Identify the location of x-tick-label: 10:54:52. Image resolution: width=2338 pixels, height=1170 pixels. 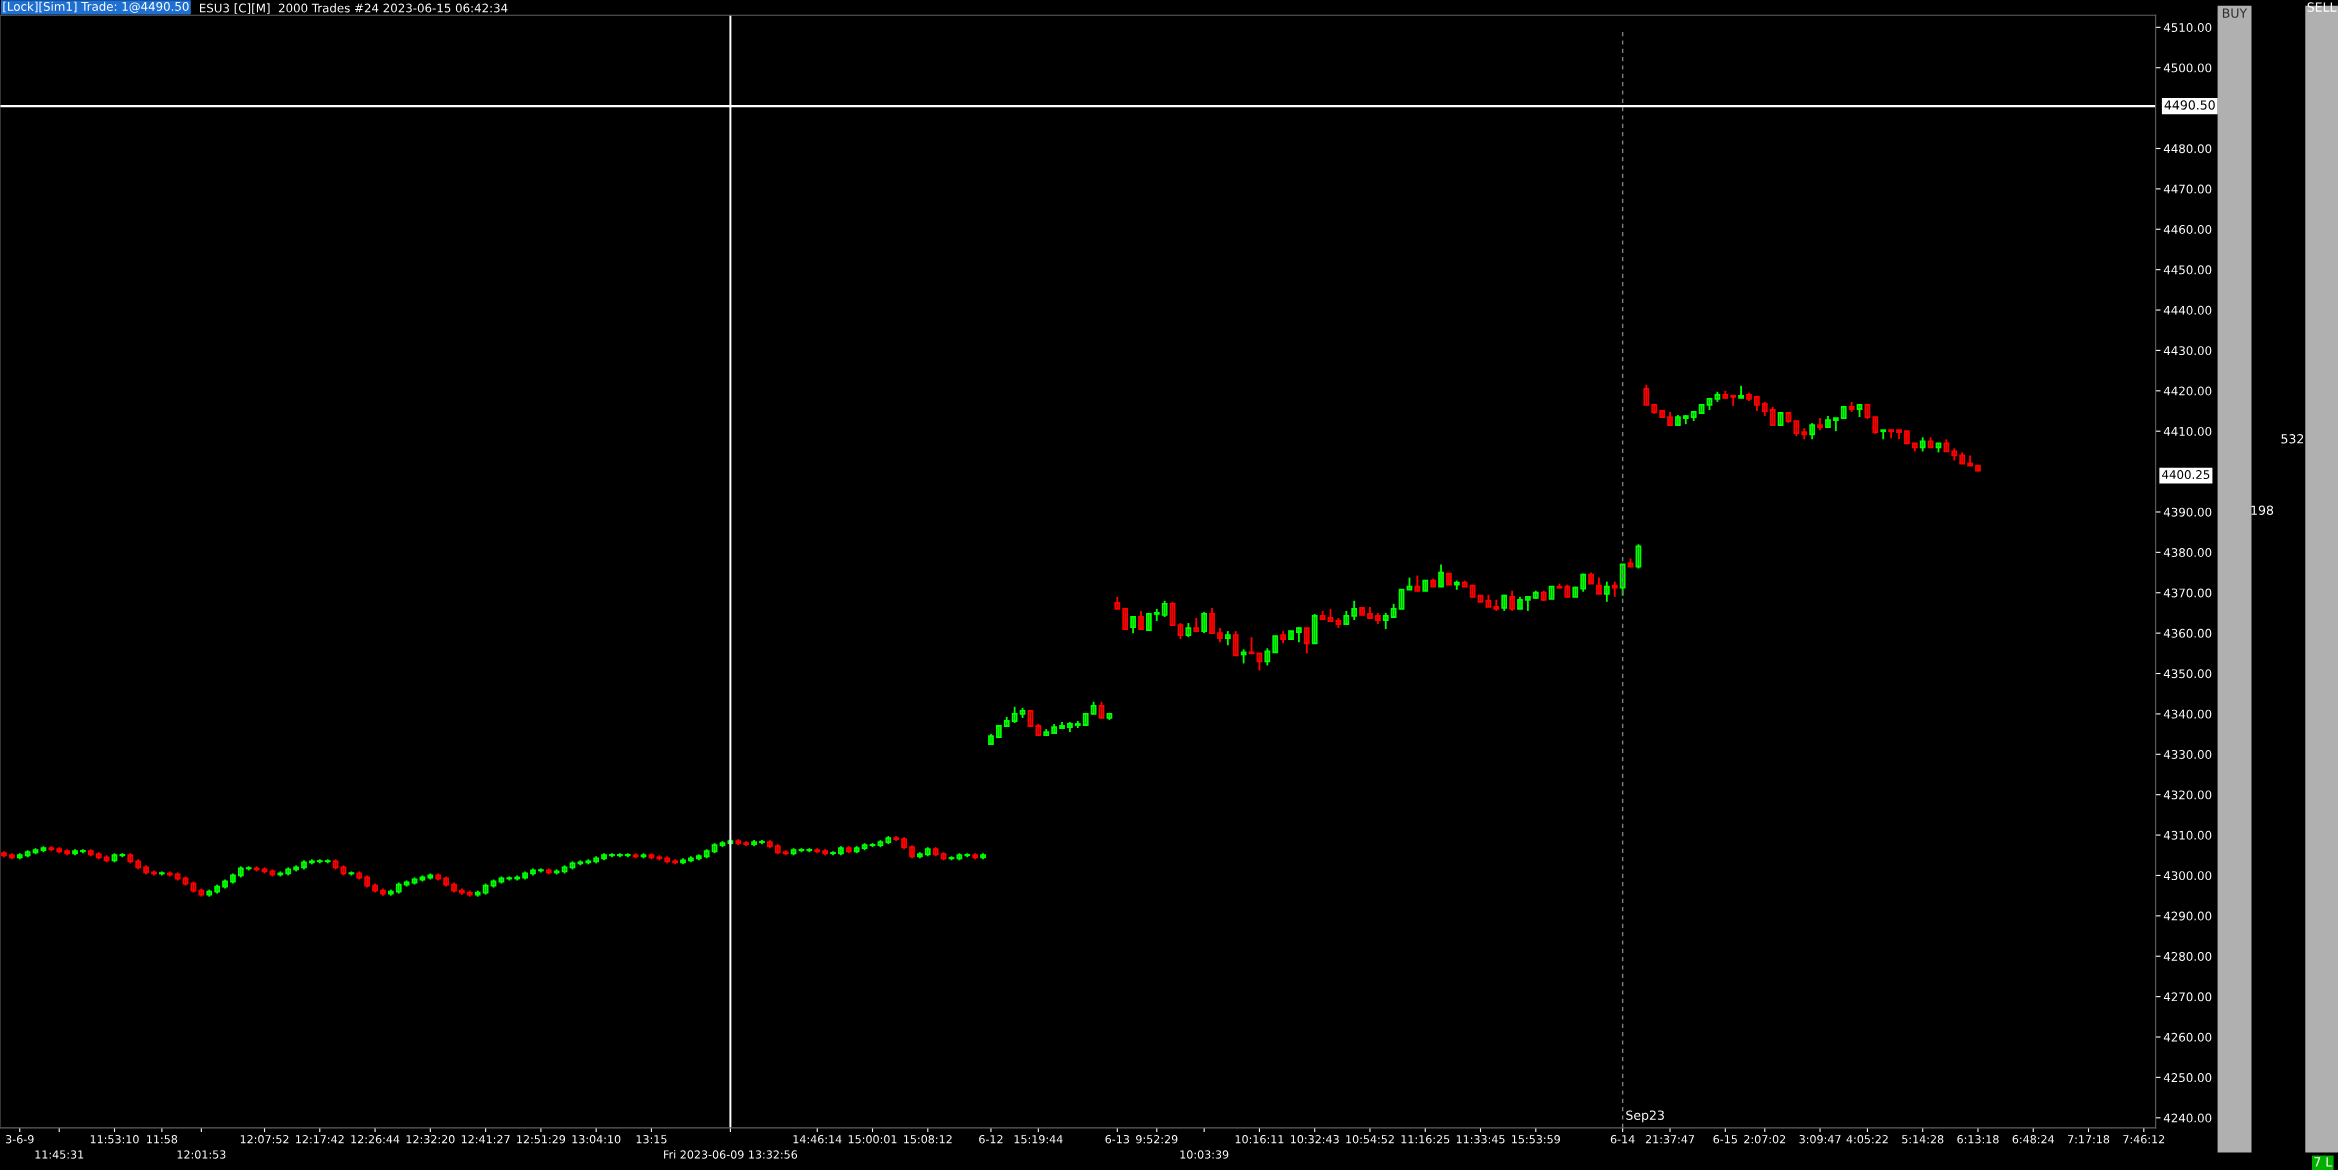
(1370, 1139).